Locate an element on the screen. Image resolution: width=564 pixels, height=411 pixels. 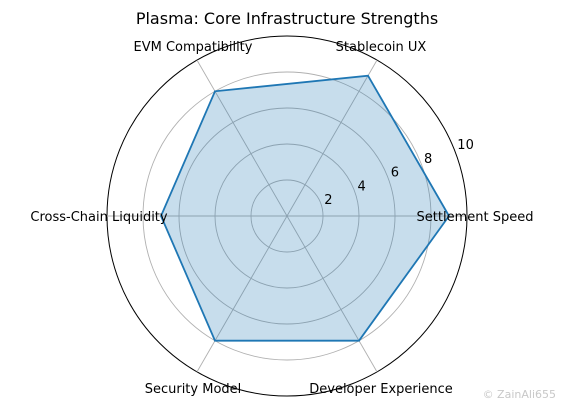
radial-tick-labels: 2 4 6 8 10 is located at coordinates (399, 173).